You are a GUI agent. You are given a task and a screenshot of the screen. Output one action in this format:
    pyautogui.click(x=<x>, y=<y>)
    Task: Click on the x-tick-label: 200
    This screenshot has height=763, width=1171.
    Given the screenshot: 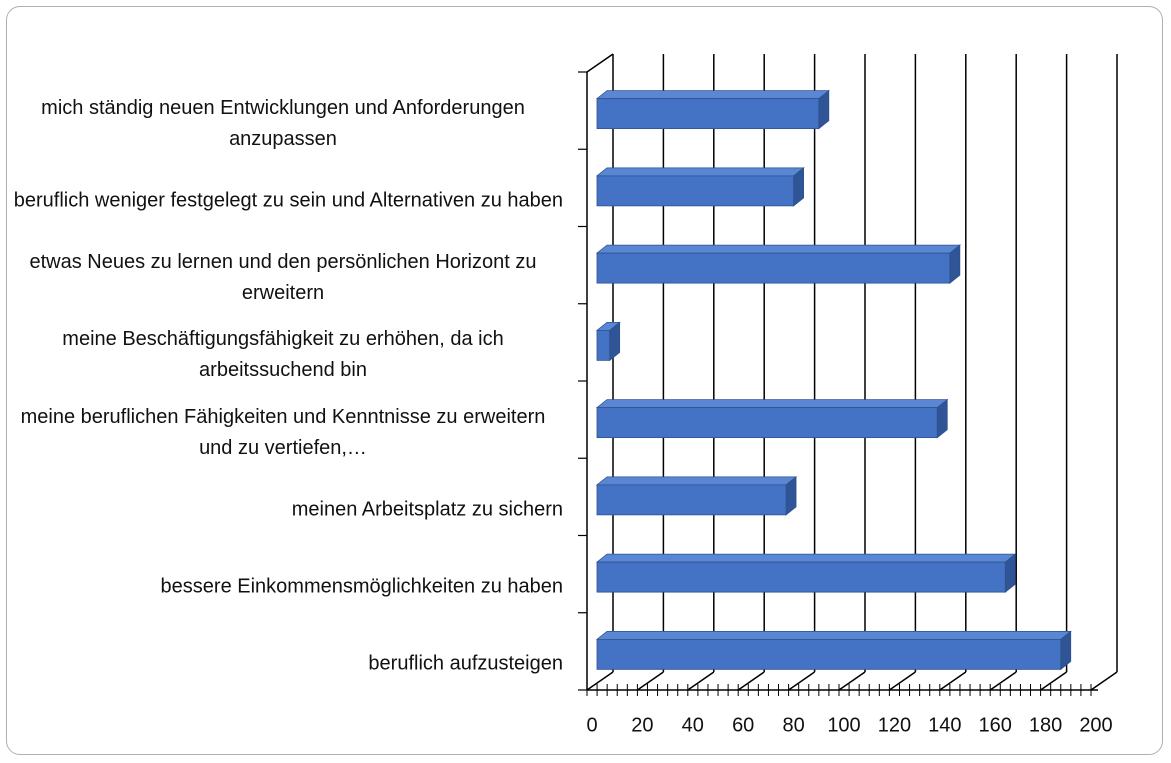 What is the action you would take?
    pyautogui.click(x=1095, y=725)
    